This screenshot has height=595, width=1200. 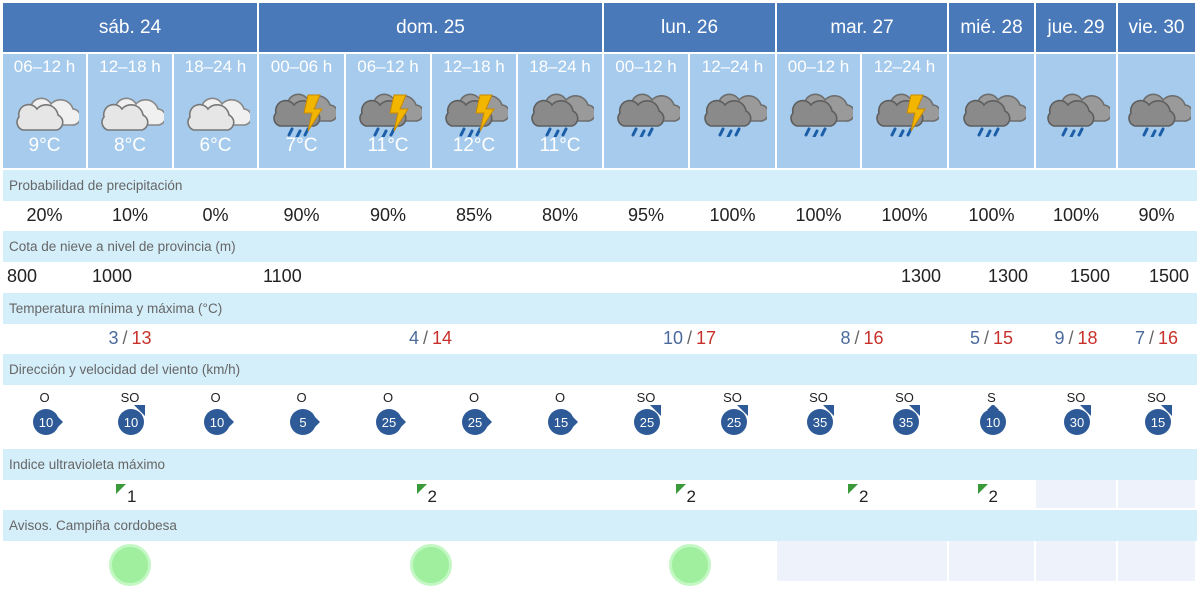 What do you see at coordinates (301, 66) in the screenshot?
I see `slot-label: 00–06 h` at bounding box center [301, 66].